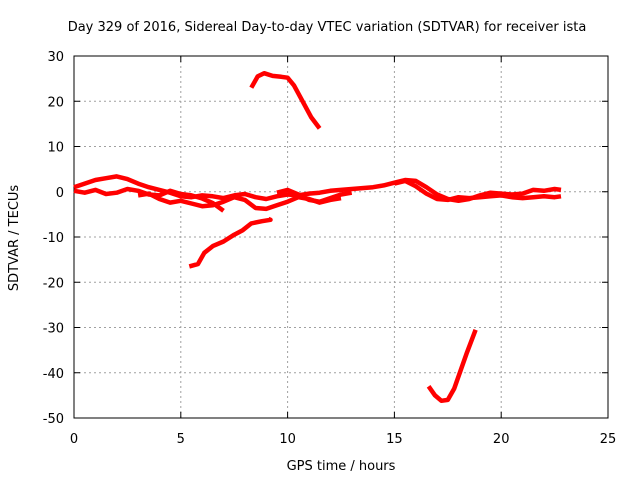  What do you see at coordinates (53, 329) in the screenshot?
I see `y-tick-label: -30` at bounding box center [53, 329].